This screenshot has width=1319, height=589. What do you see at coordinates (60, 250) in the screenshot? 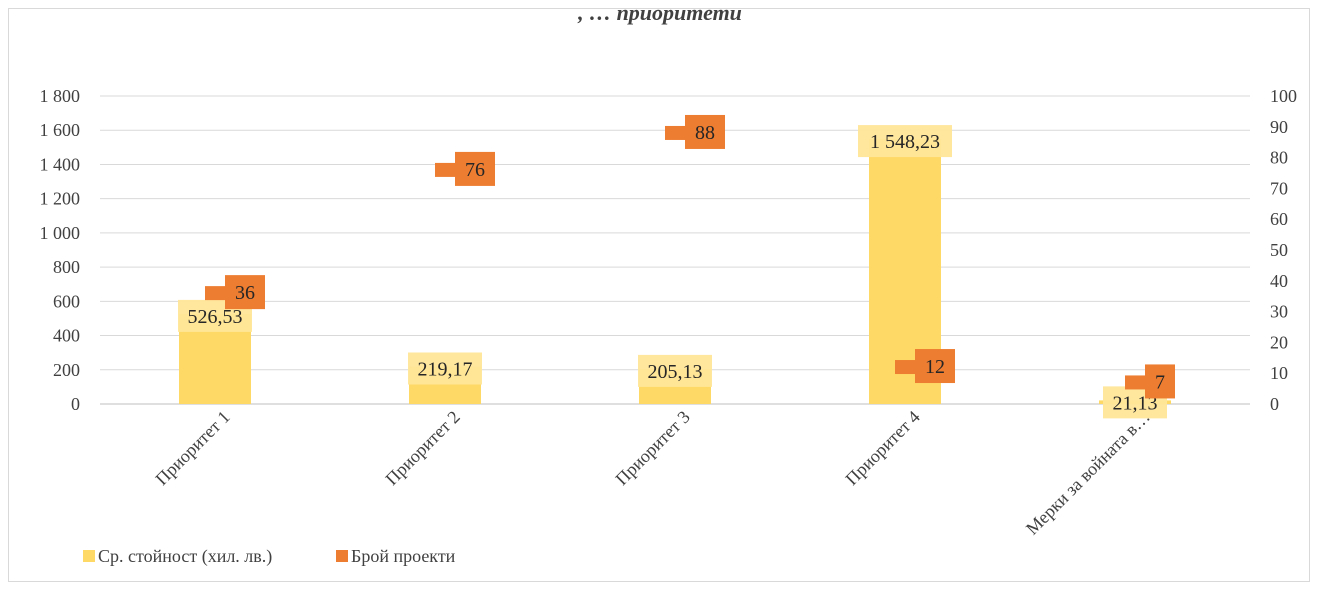
I see `left-axis-ticks: 0 200 400 600 800 1 000 1 200 1 400 1 600 1 800` at bounding box center [60, 250].